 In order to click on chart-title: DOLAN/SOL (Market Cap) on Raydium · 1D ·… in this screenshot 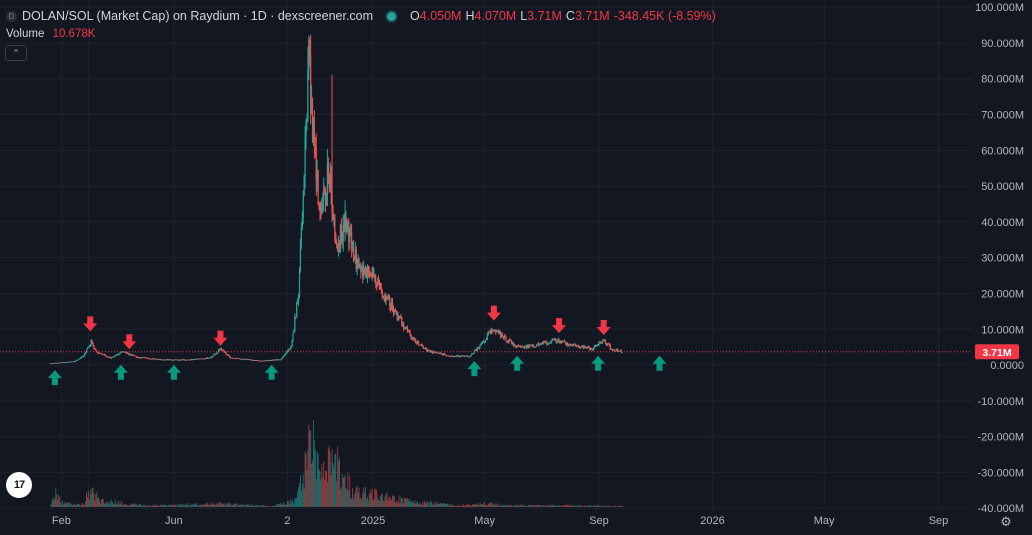, I will do `click(198, 16)`.